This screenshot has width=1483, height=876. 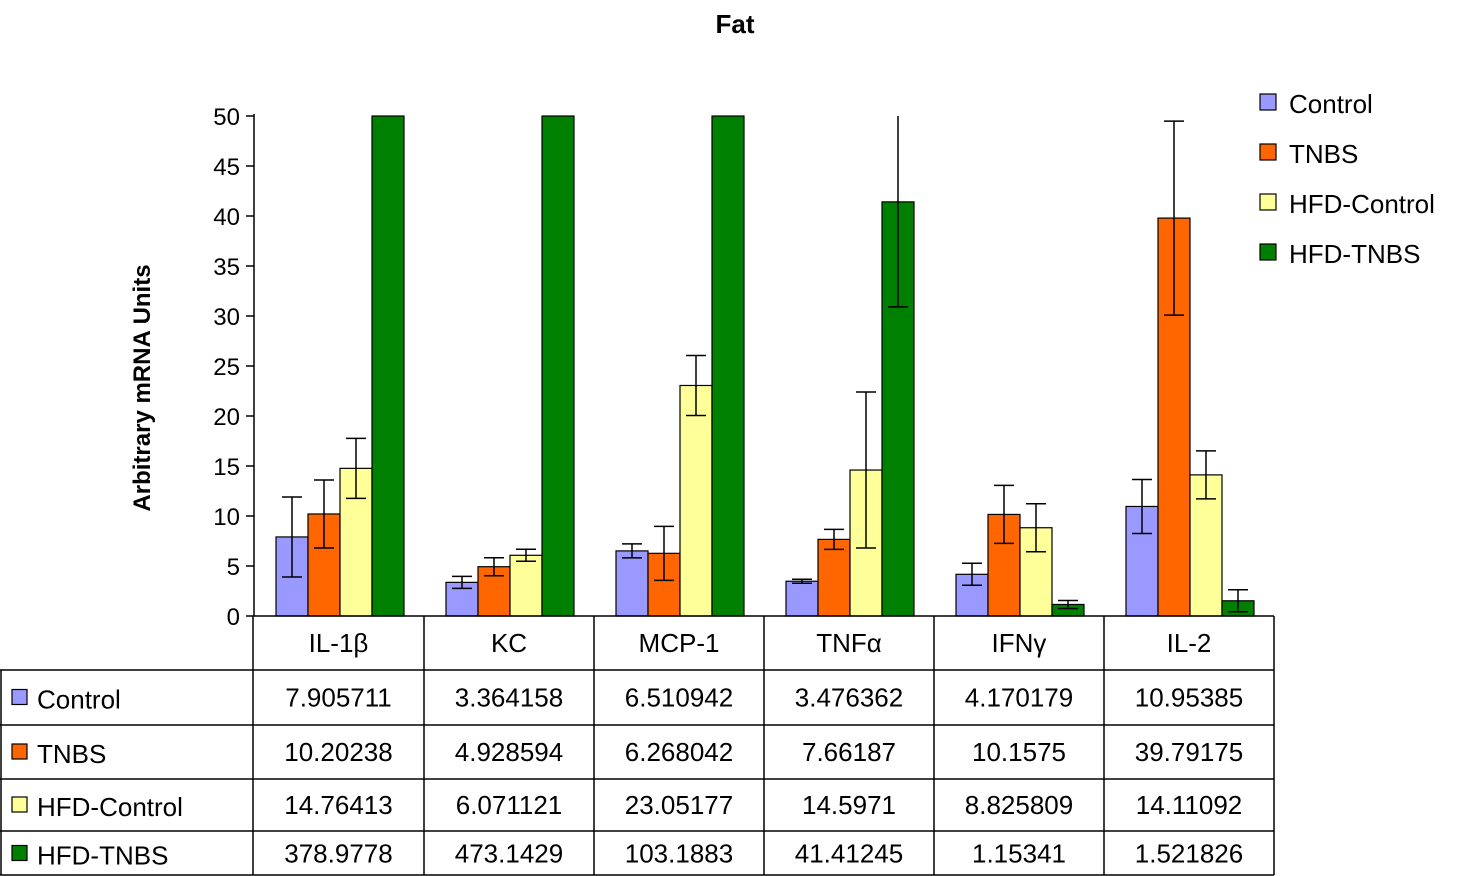 I want to click on table-cell-value: 14.5971, so click(x=849, y=805).